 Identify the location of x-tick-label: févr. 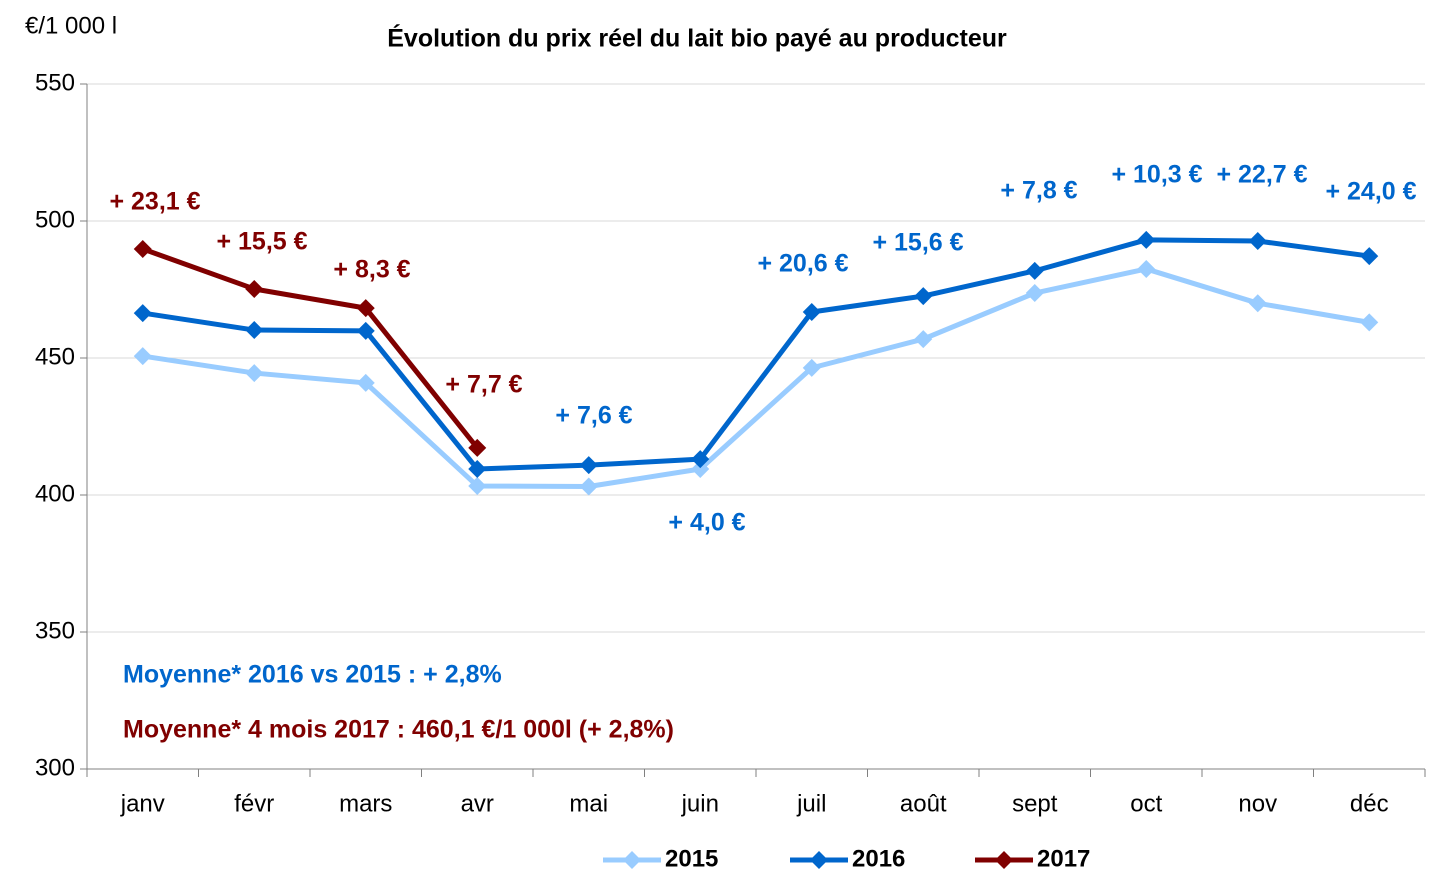
(254, 803).